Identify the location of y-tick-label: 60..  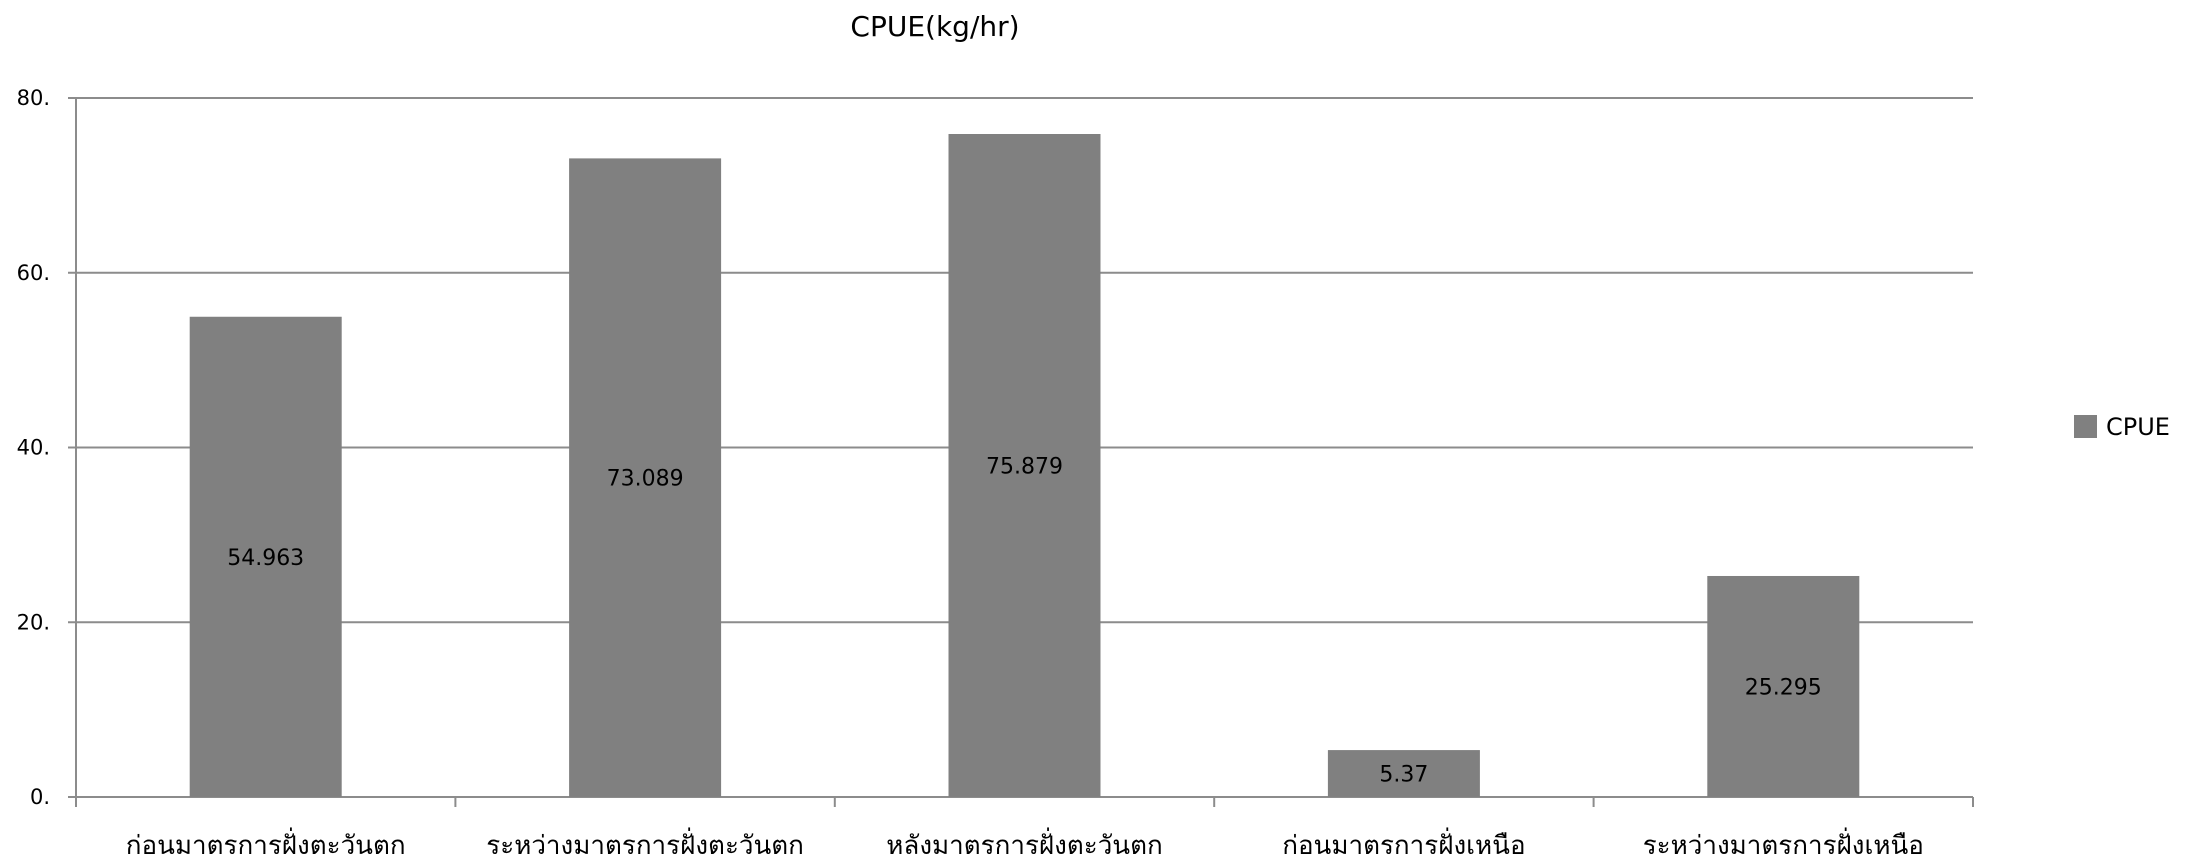
(33, 273).